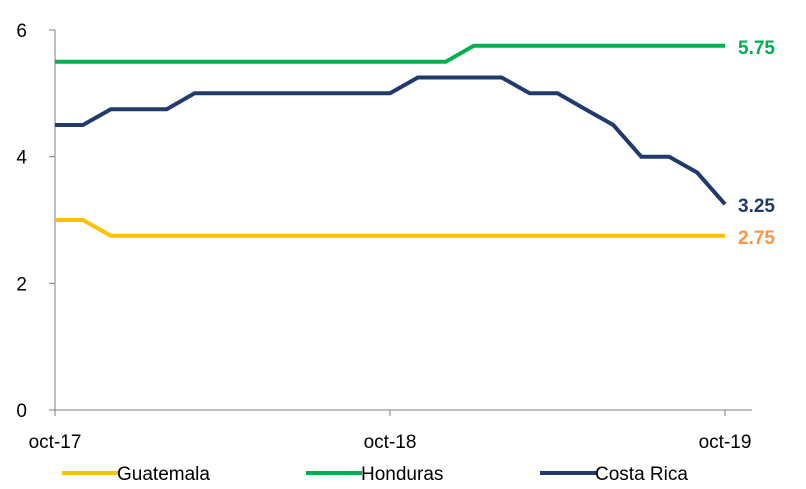  Describe the element at coordinates (21, 411) in the screenshot. I see `y-tick-label: 0` at that location.